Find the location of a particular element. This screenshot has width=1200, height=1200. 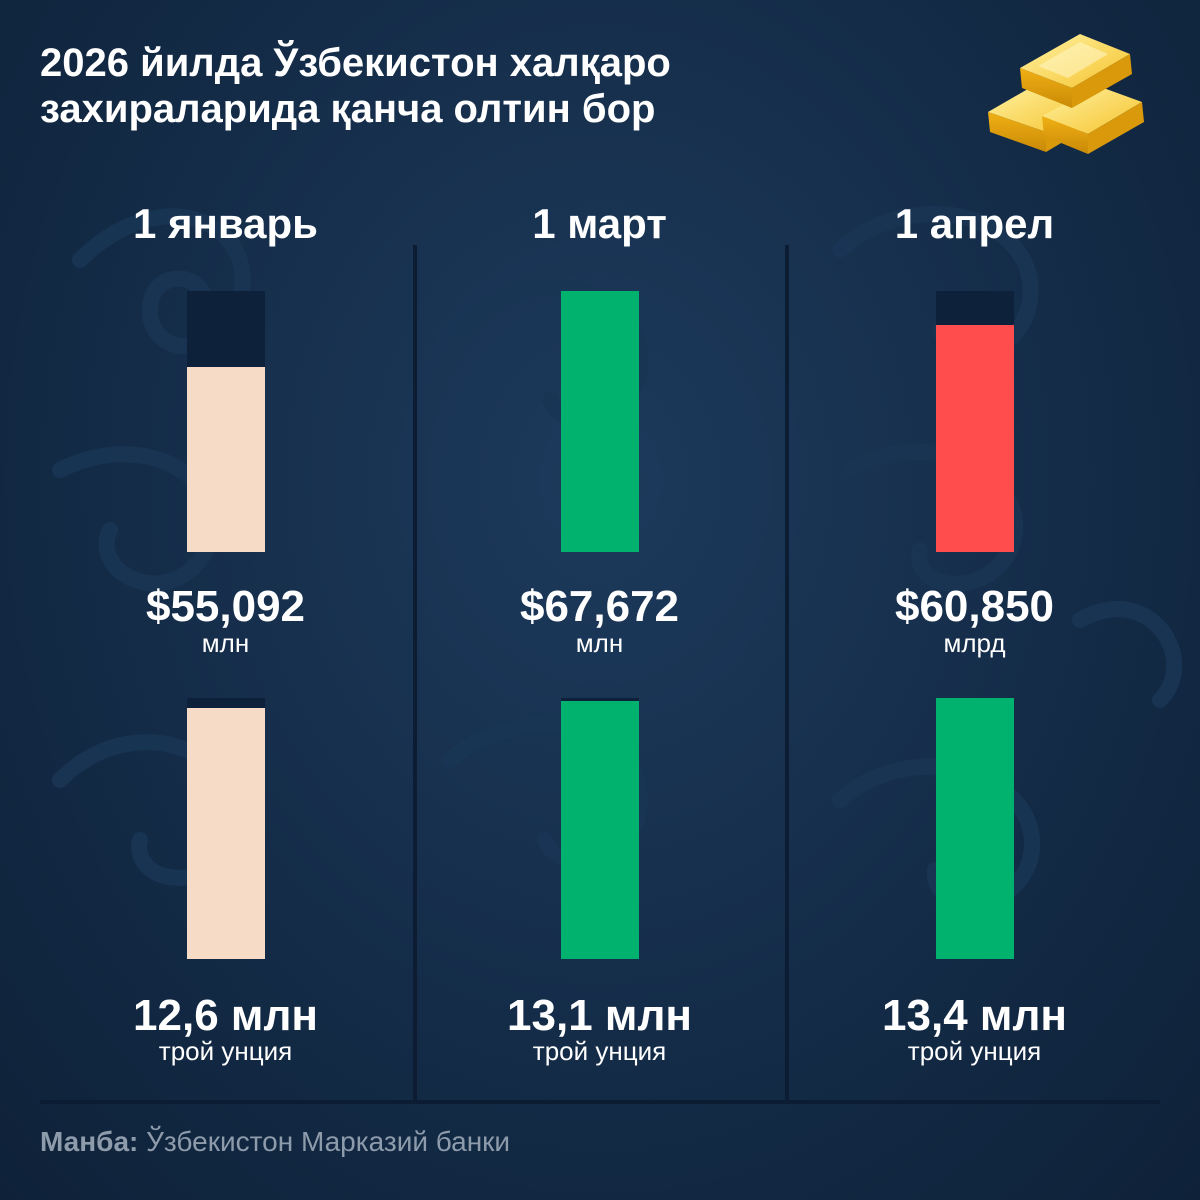

reserve-value: $55,092 is located at coordinates (225, 606).